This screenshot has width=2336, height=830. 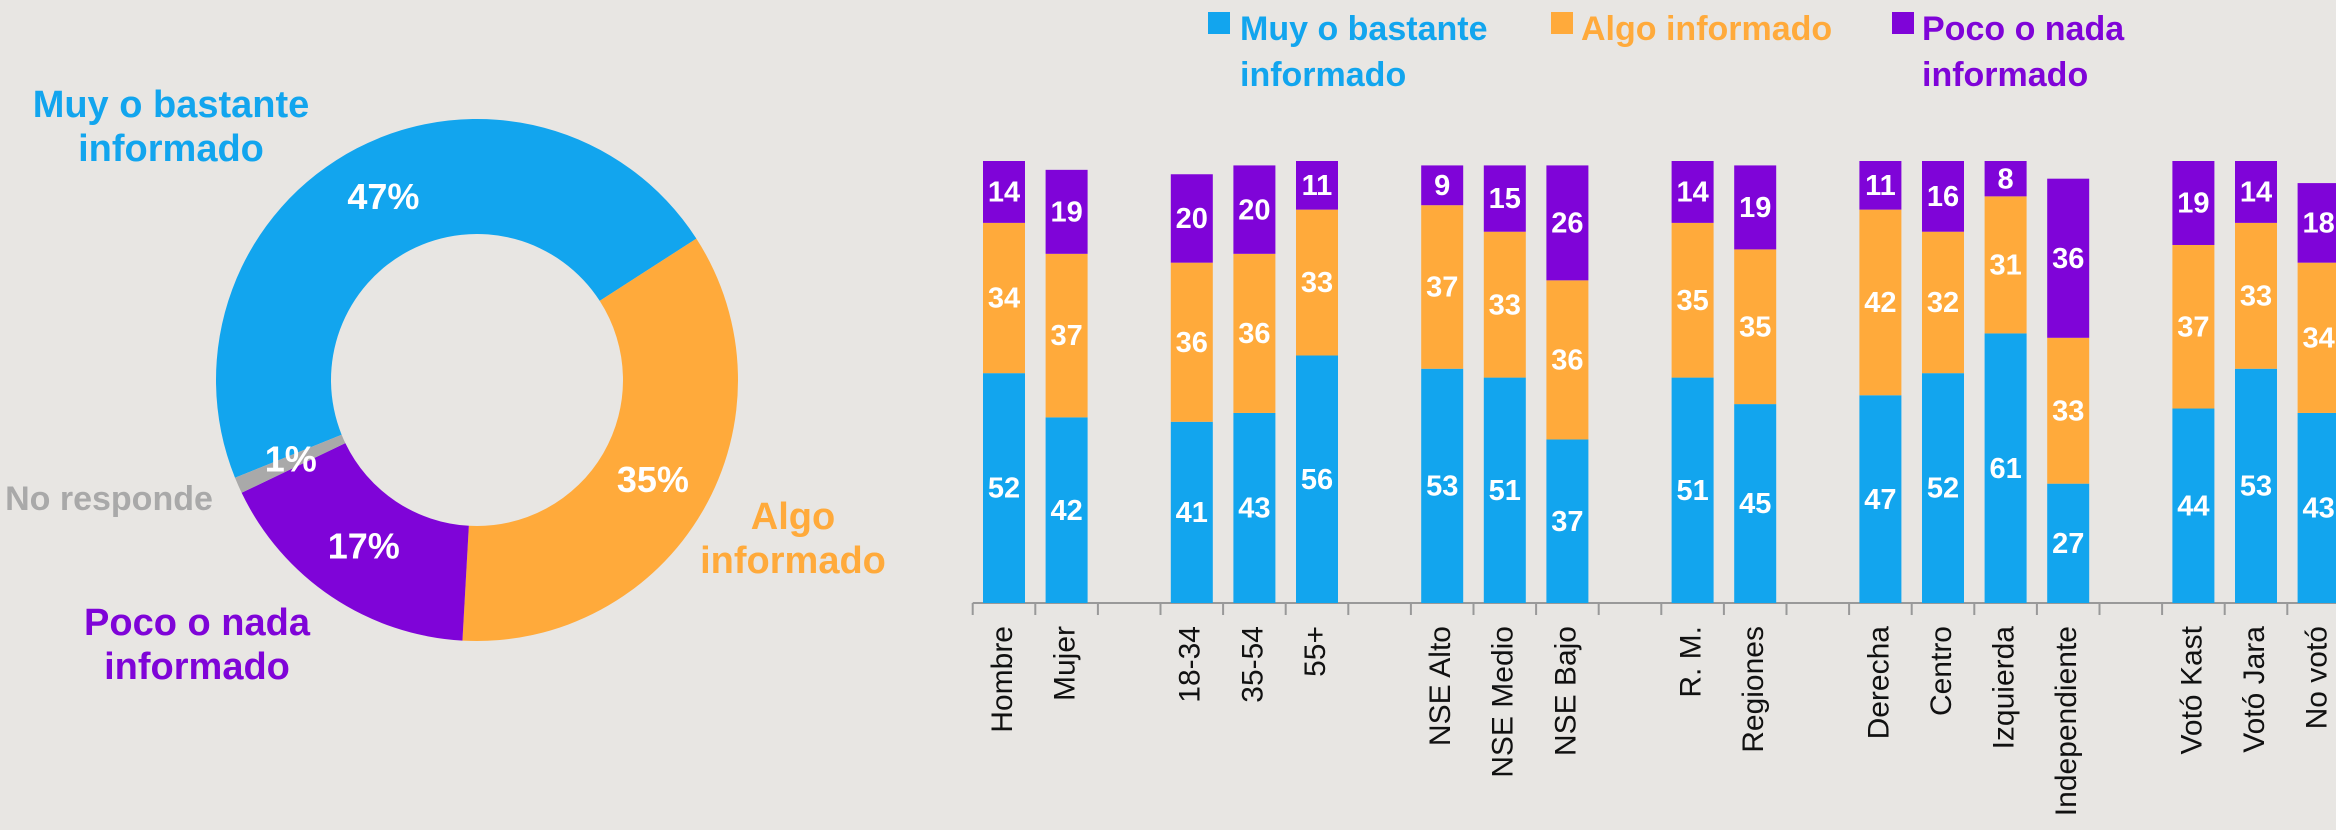 I want to click on x-tick-label: Derecha, so click(x=1878, y=683).